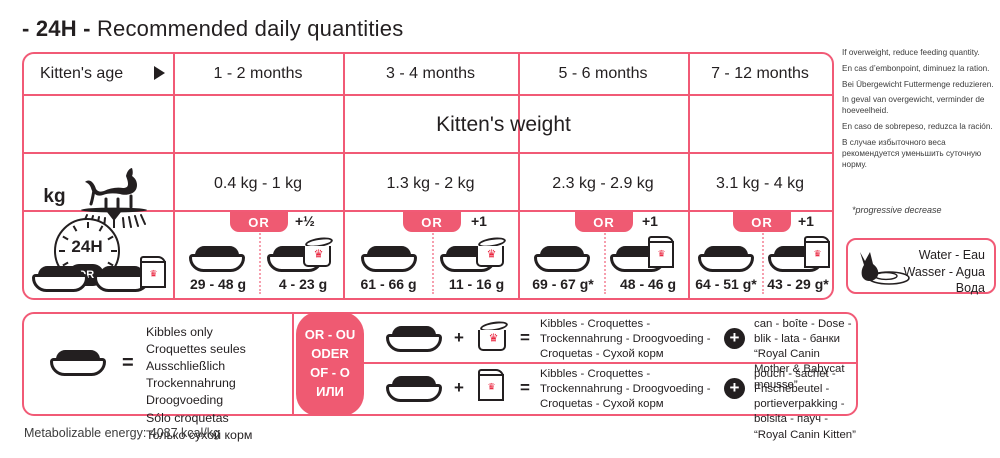  Describe the element at coordinates (916, 68) in the screenshot. I see `overweight-line-fr: En cas d’embonpoint, diminuez la ration.` at that location.